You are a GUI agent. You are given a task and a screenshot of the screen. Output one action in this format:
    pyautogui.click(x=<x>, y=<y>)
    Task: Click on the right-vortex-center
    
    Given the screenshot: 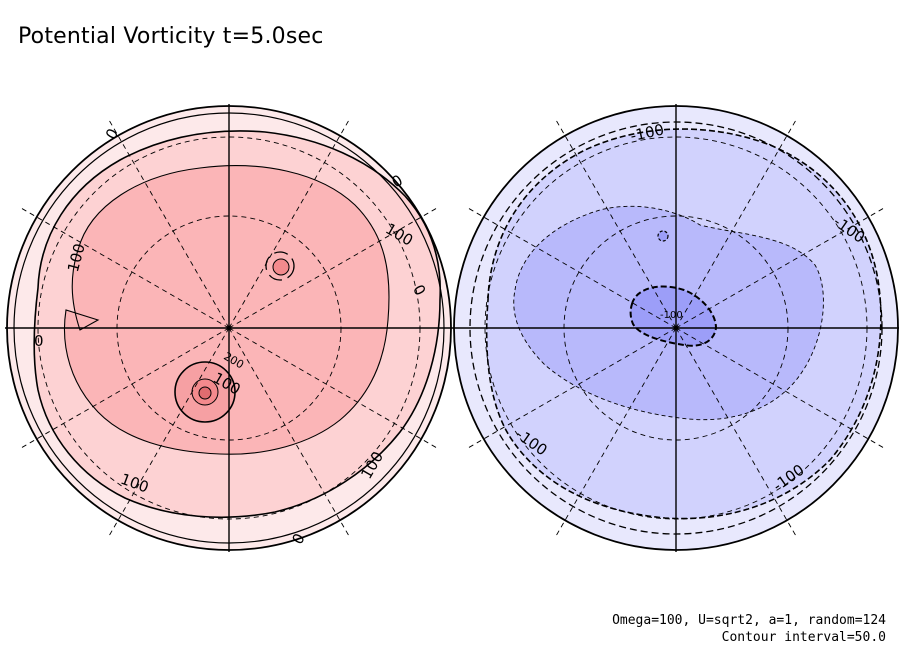 What is the action you would take?
    pyautogui.click(x=673, y=316)
    